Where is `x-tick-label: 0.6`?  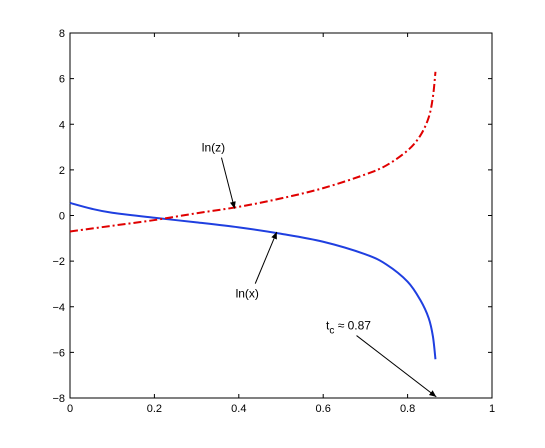 x-tick-label: 0.6 is located at coordinates (323, 409).